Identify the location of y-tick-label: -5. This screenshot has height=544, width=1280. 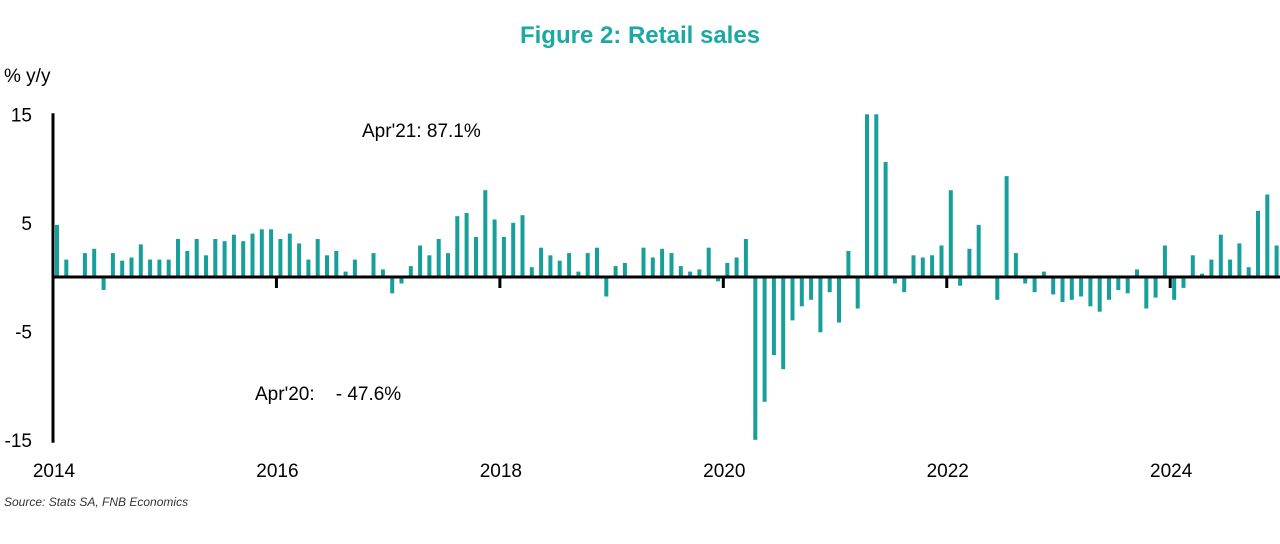
(23, 332).